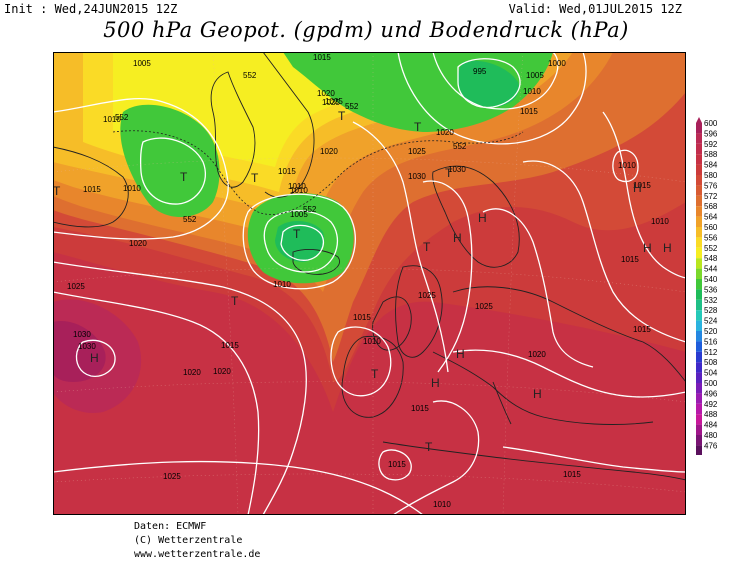  I want to click on iberia-coast, so click(372, 376).